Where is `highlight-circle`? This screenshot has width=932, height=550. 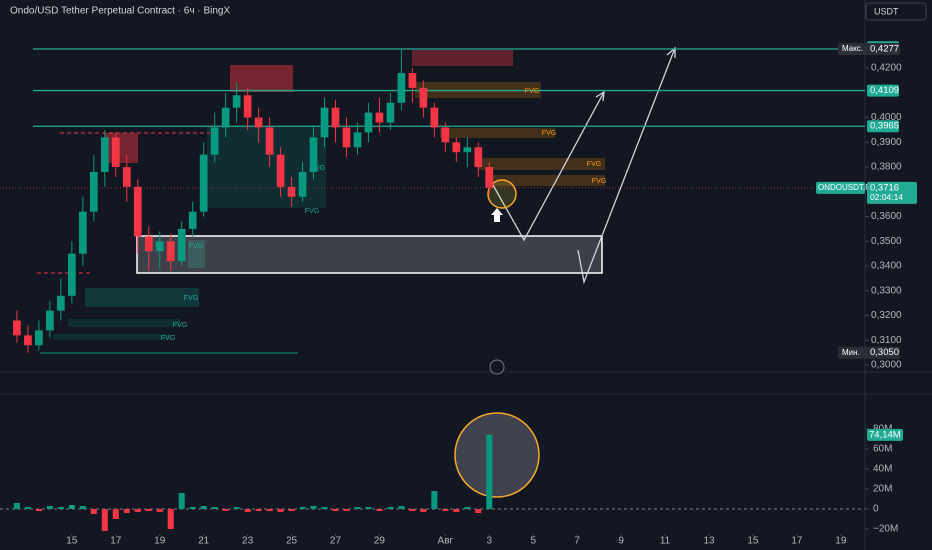 highlight-circle is located at coordinates (502, 194).